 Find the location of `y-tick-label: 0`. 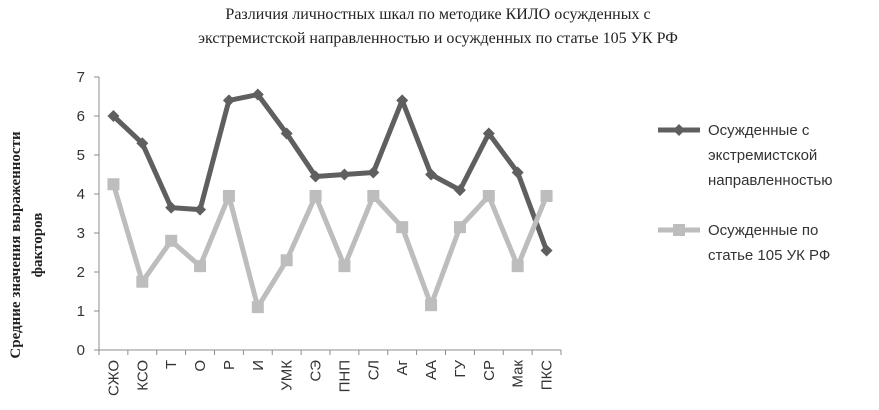

y-tick-label: 0 is located at coordinates (81, 350).